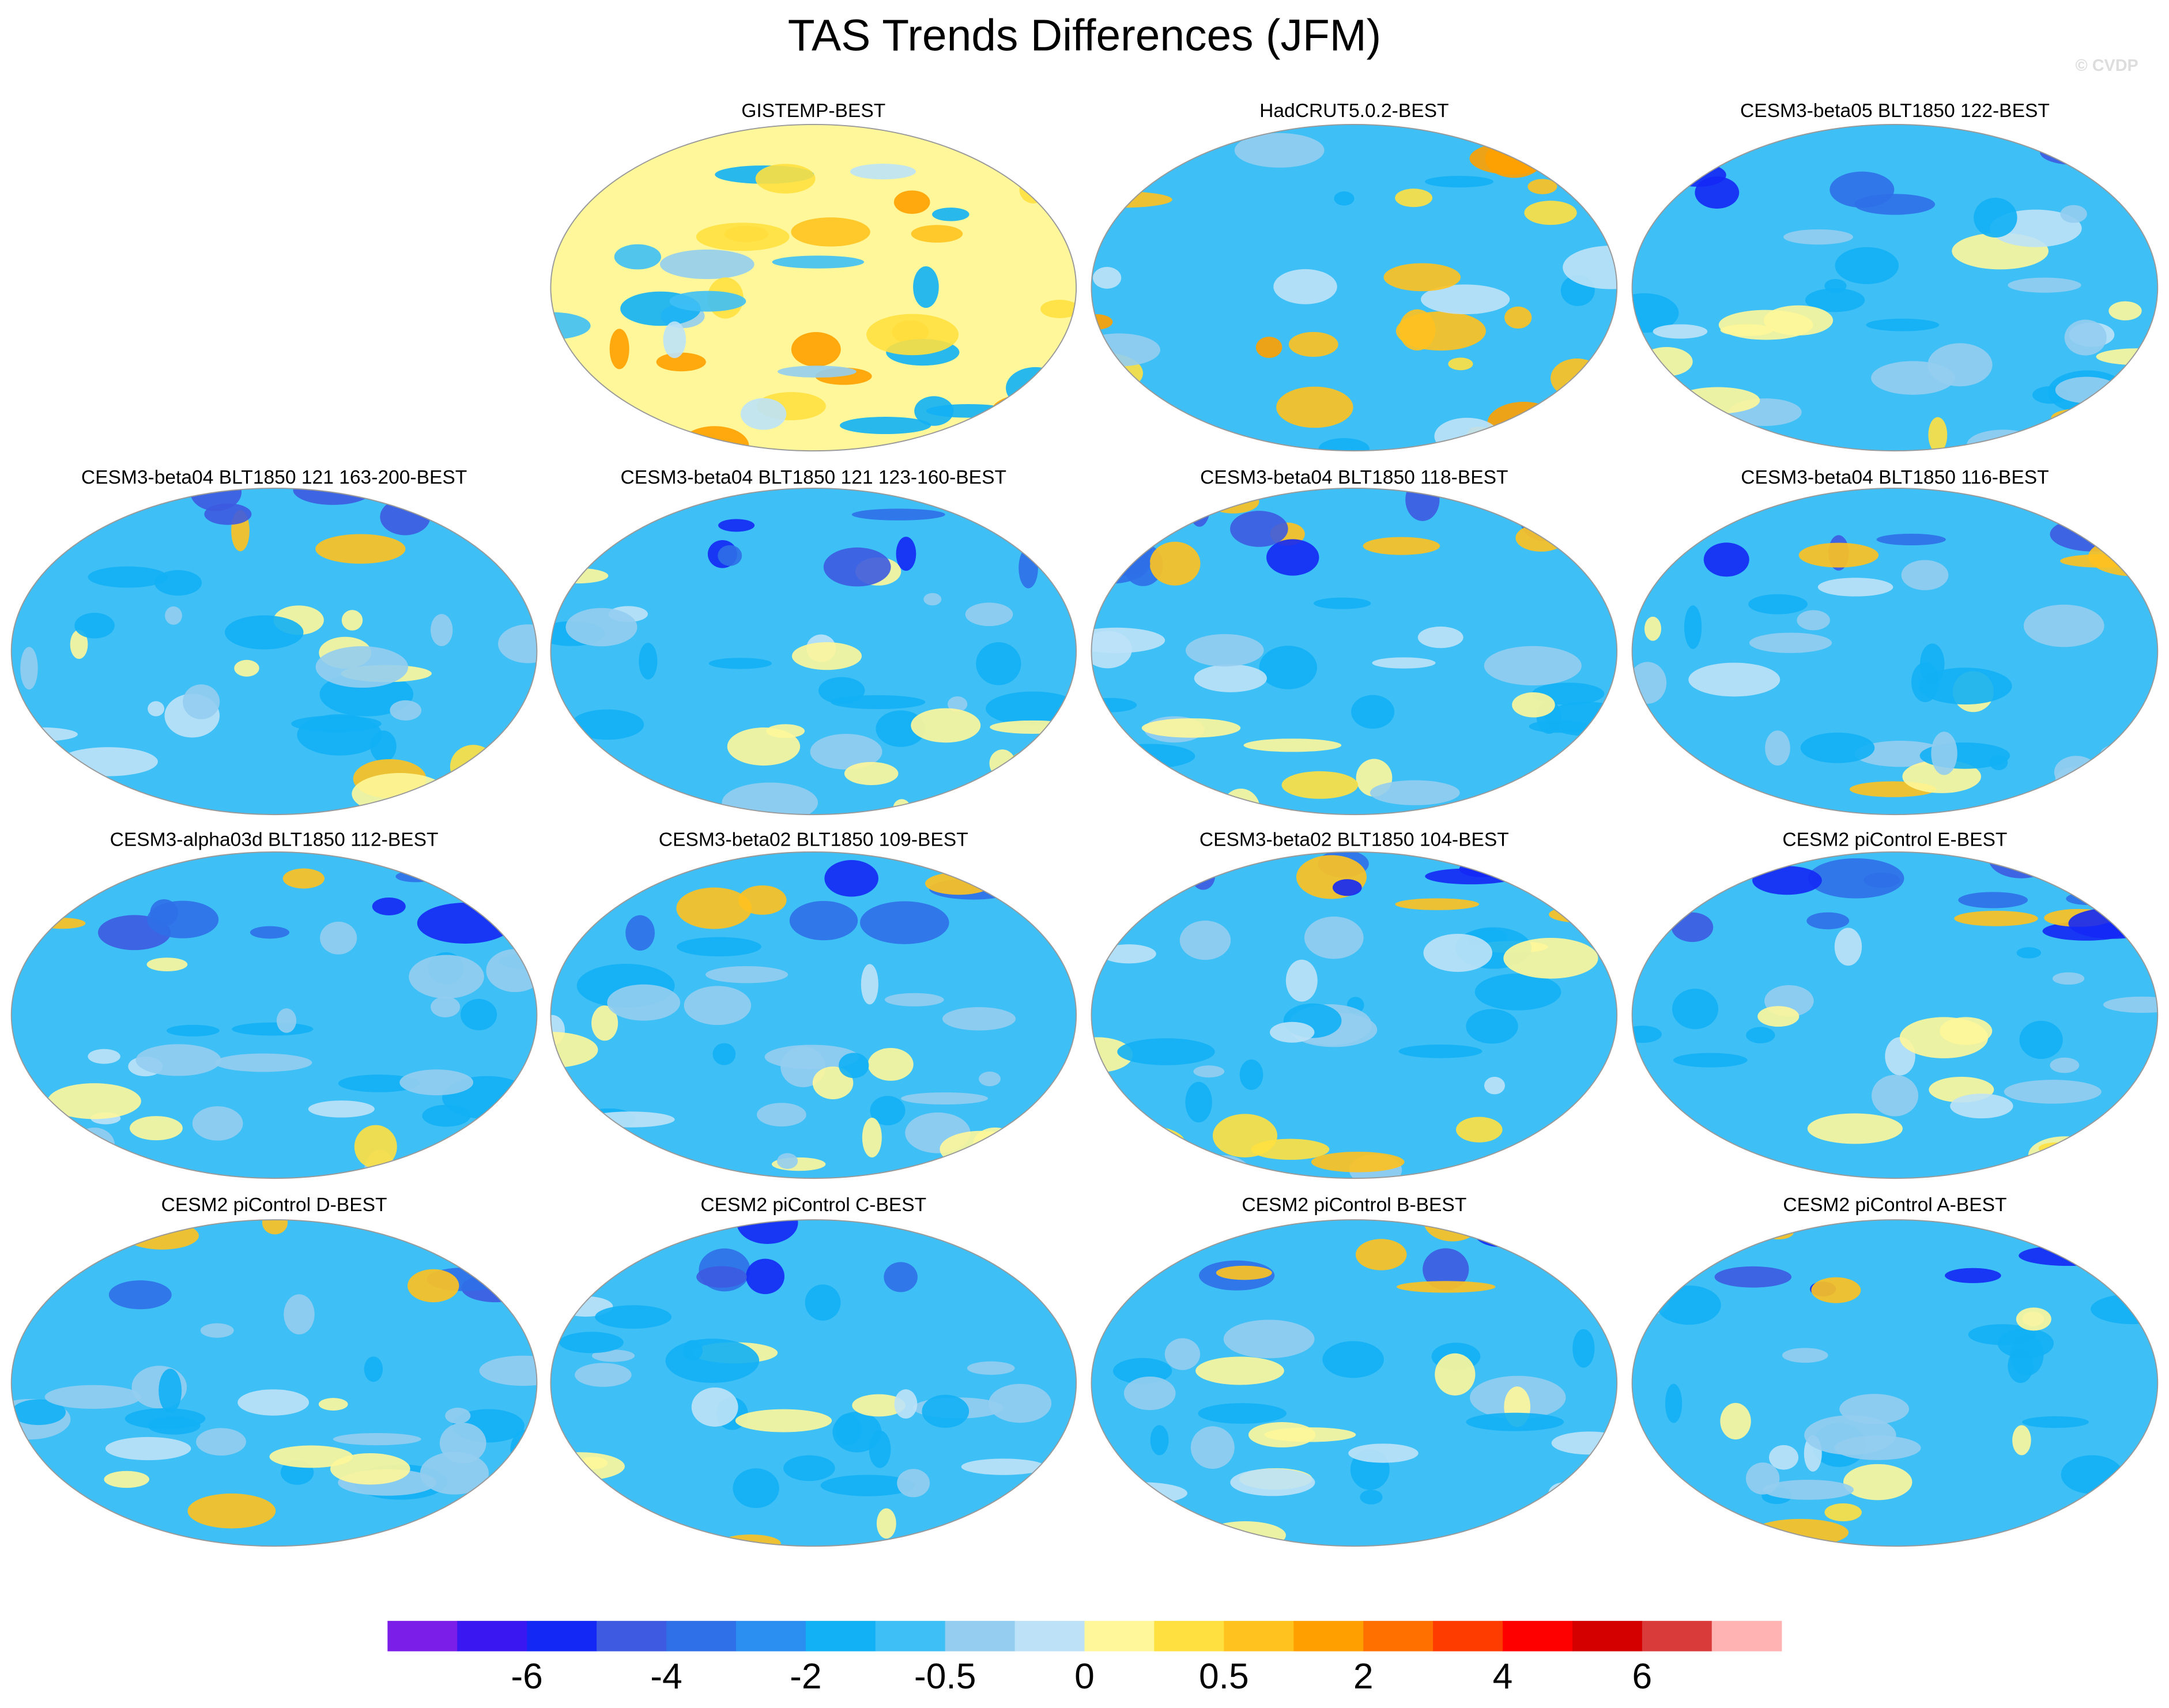 This screenshot has width=2169, height=1708. What do you see at coordinates (274, 840) in the screenshot?
I see `panel-title: CESM3-alpha03d BLT1850 112-BEST` at bounding box center [274, 840].